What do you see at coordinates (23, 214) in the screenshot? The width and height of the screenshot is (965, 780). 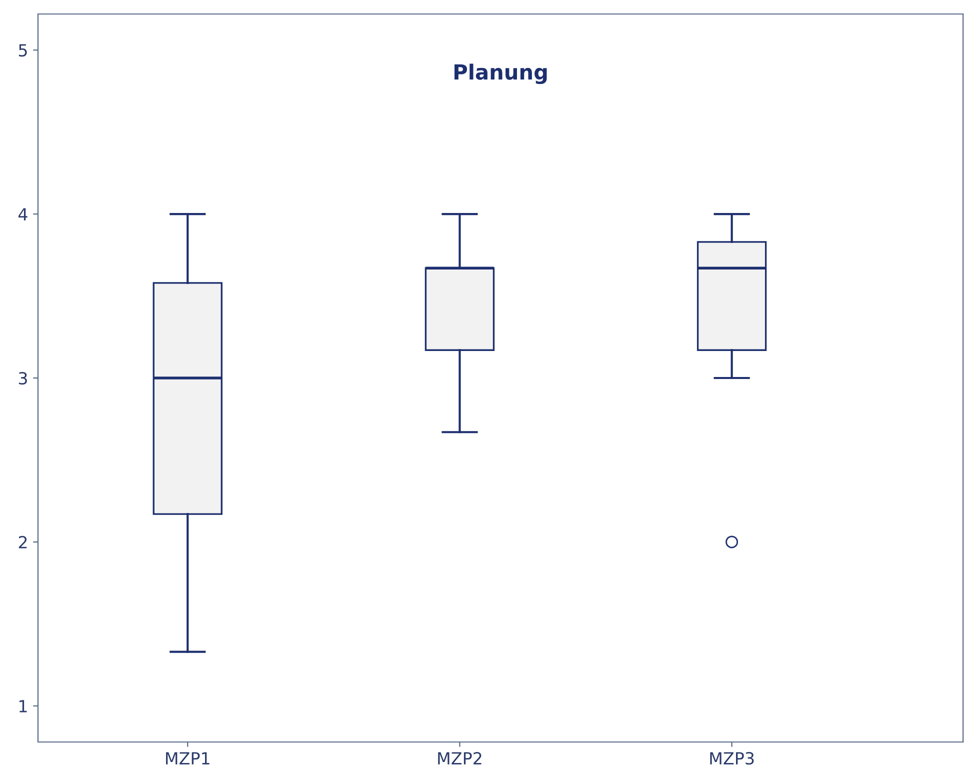 I see `y-tick-label: 4` at bounding box center [23, 214].